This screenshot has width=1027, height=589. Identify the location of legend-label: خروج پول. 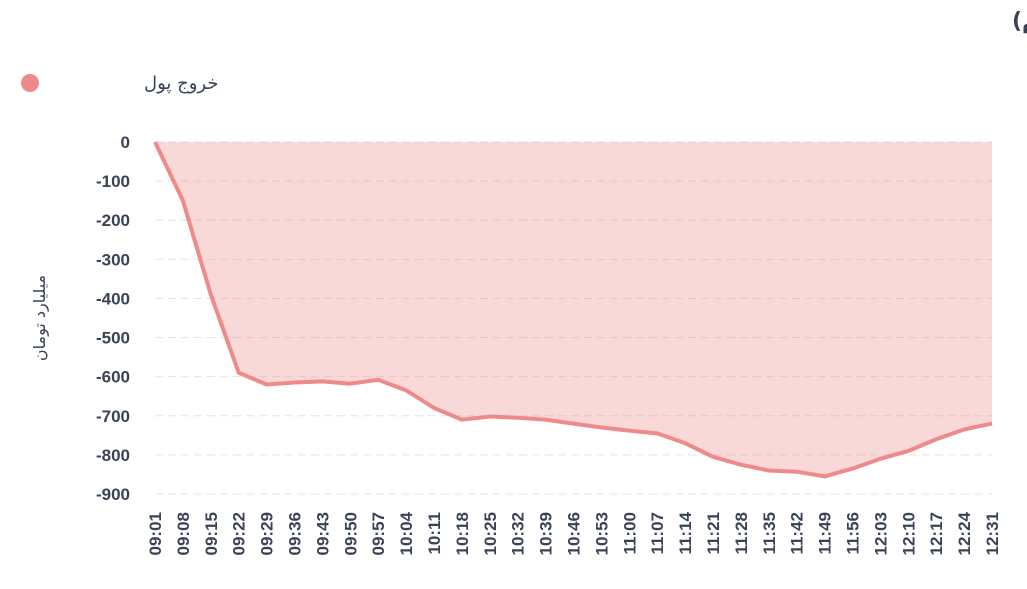
(181, 83).